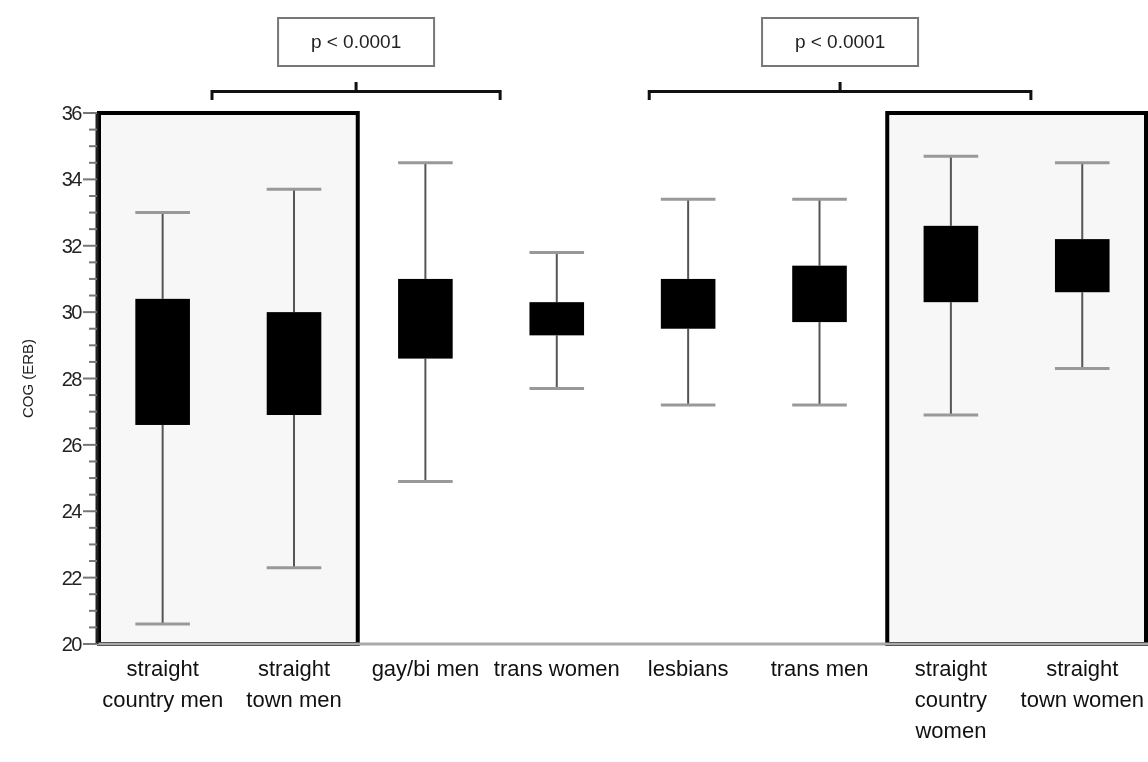 The width and height of the screenshot is (1148, 762). Describe the element at coordinates (72, 312) in the screenshot. I see `y-tick-label: 30` at that location.